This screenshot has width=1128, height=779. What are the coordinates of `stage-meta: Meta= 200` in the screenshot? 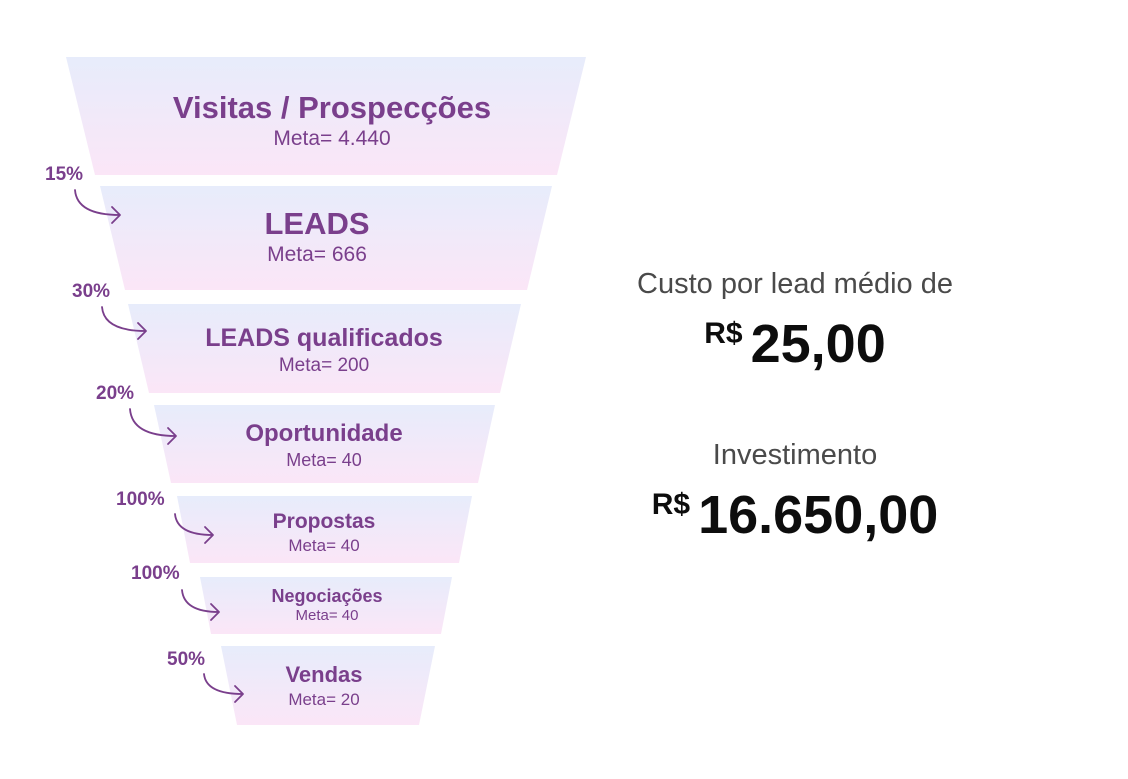 It's located at (324, 365).